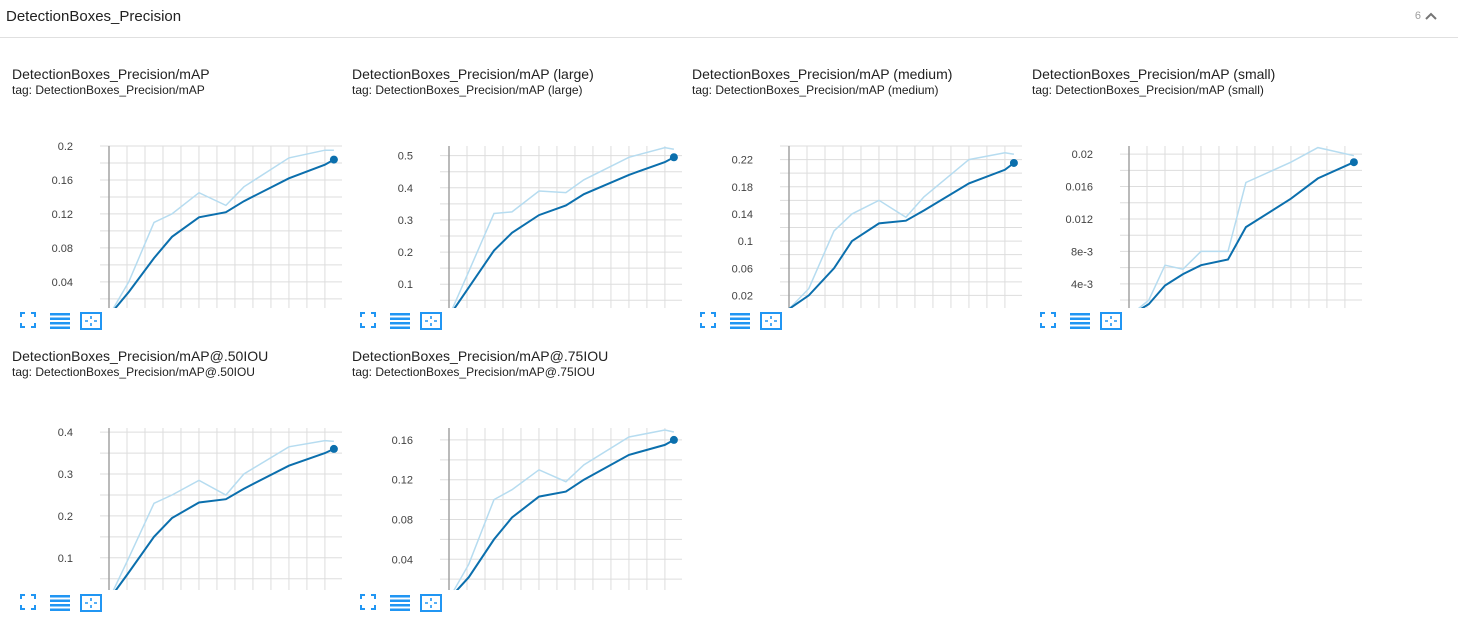 This screenshot has height=618, width=1458. Describe the element at coordinates (405, 157) in the screenshot. I see `y-tick-label: 0.5` at that location.